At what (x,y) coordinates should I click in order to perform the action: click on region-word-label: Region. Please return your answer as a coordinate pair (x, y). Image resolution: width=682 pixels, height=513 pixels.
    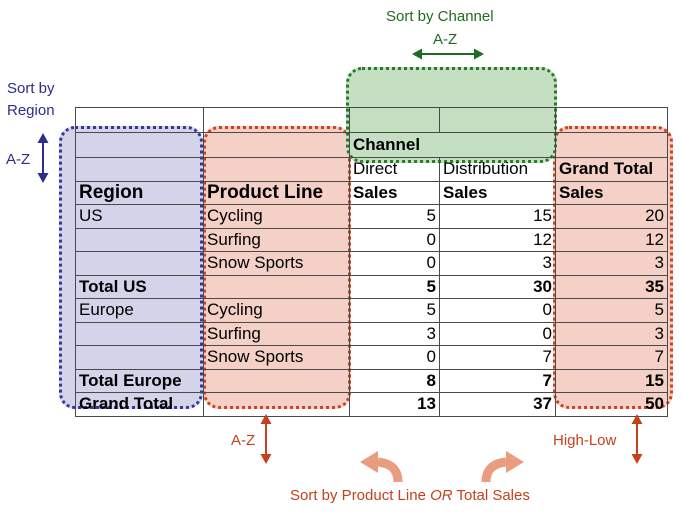
    Looking at the image, I should click on (31, 110).